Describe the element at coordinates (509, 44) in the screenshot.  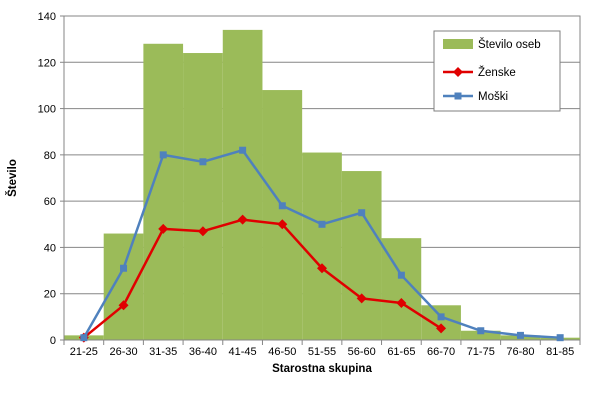
I see `legend-label-bar: Število oseb` at that location.